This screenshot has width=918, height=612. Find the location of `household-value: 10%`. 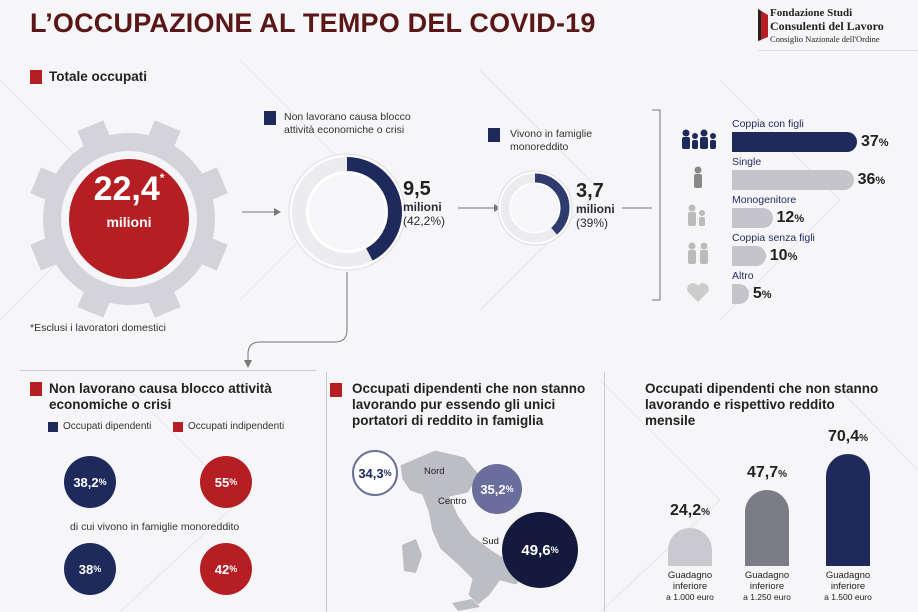

household-value: 10% is located at coordinates (783, 255).